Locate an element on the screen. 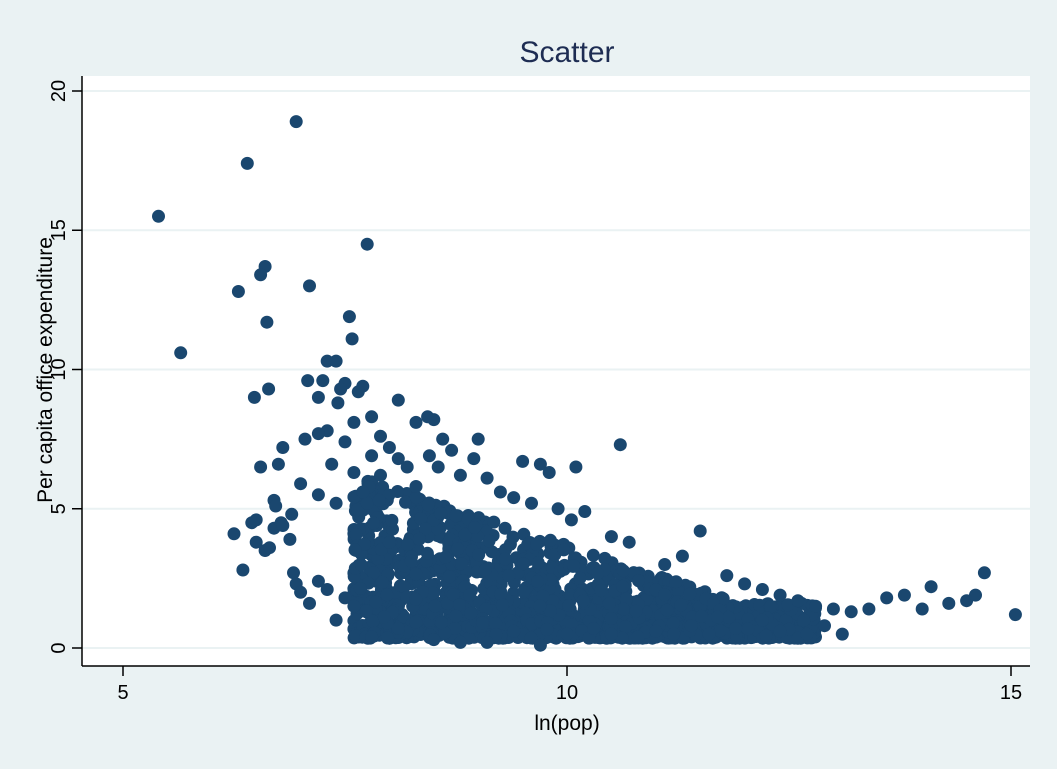 This screenshot has height=769, width=1057. x-tick-label-1: 10 is located at coordinates (567, 693).